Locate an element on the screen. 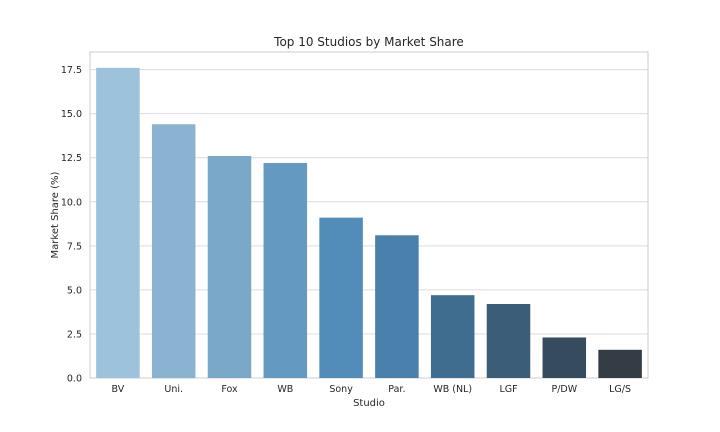  x-tick-label: WB (NL) is located at coordinates (452, 389).